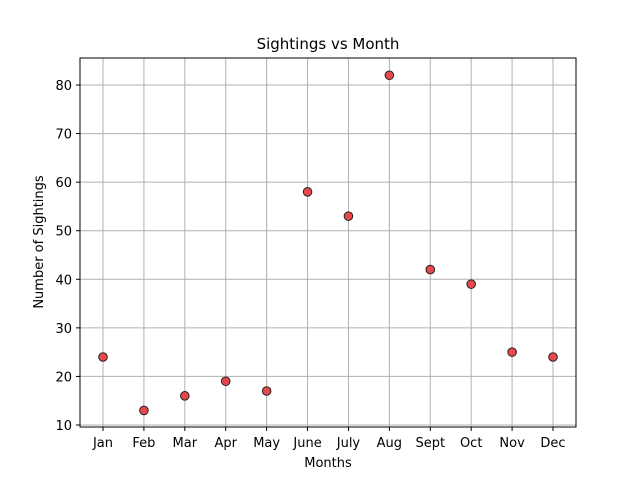 This screenshot has width=640, height=480. I want to click on x-tick-label: July, so click(348, 443).